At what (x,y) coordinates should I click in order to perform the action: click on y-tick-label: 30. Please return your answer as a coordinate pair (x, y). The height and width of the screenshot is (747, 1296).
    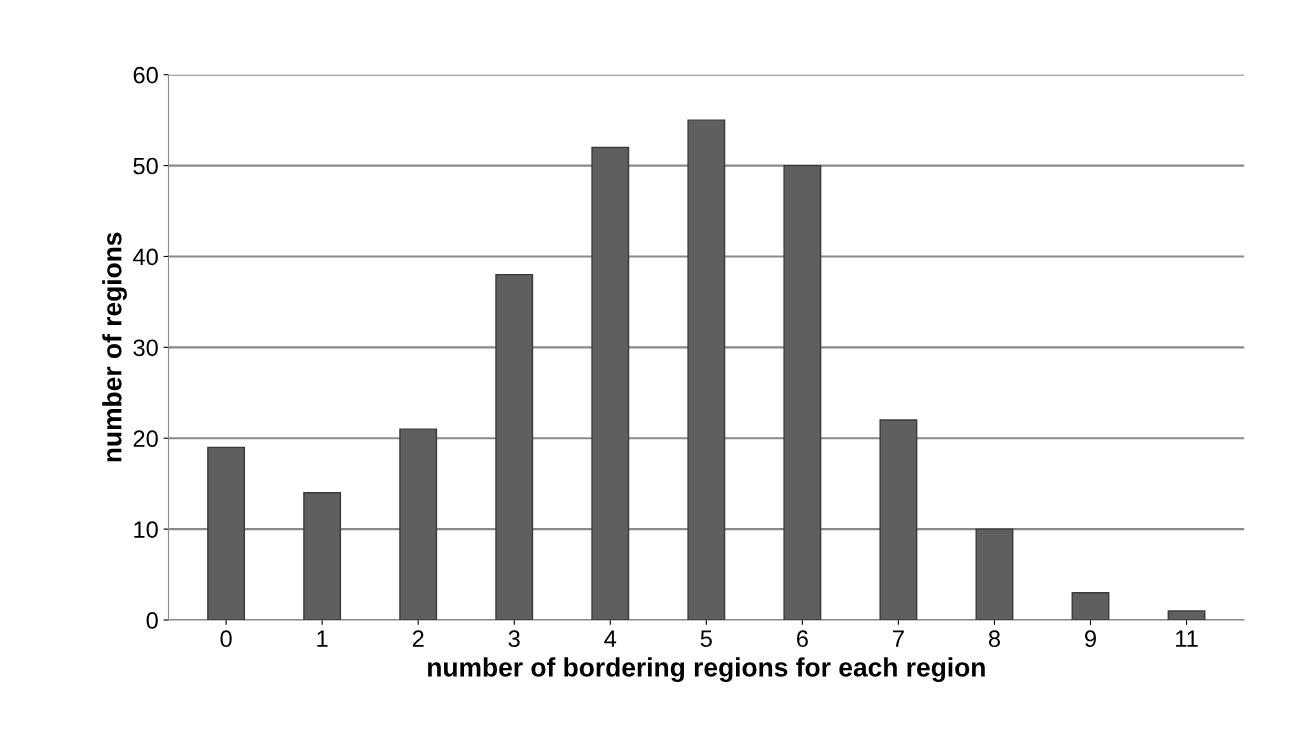
    Looking at the image, I should click on (145, 348).